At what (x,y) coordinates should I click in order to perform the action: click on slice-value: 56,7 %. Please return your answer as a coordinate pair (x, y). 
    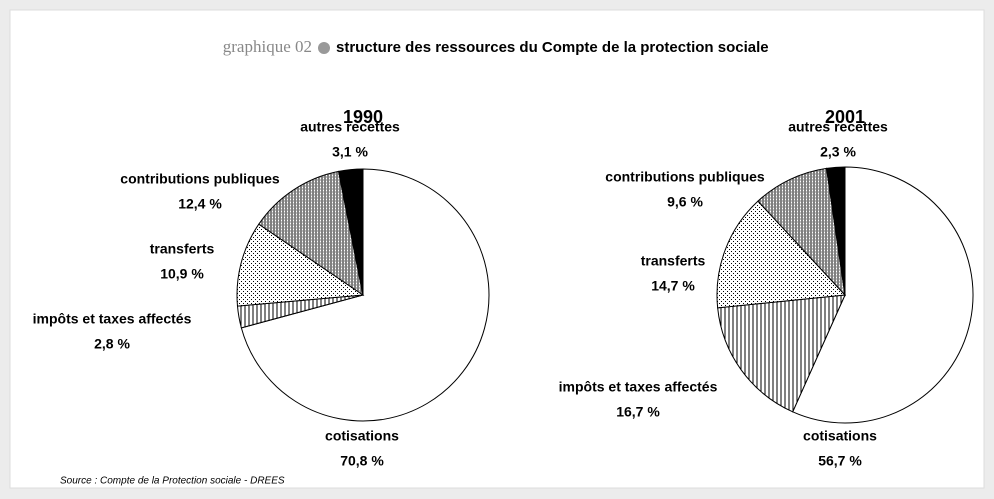
    Looking at the image, I should click on (840, 461).